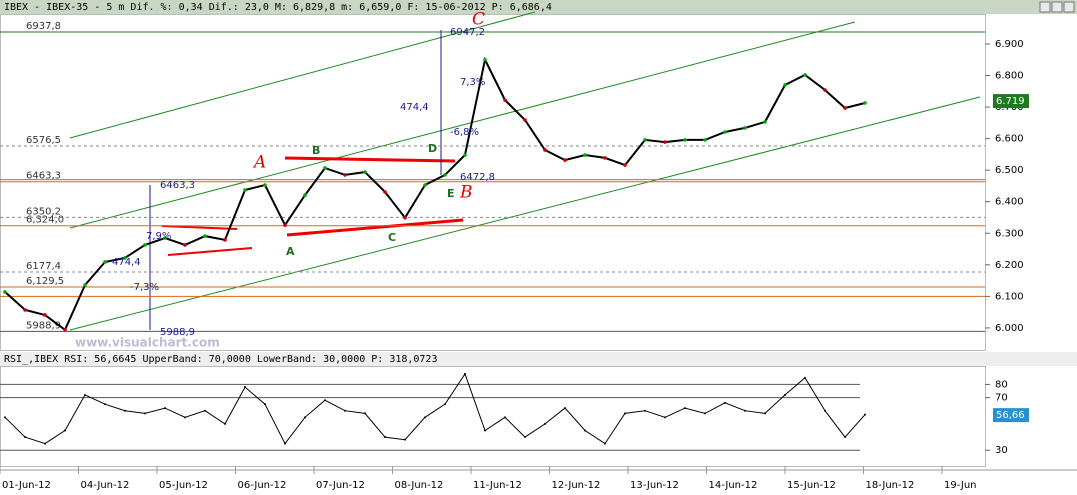 Image resolution: width=1077 pixels, height=495 pixels. What do you see at coordinates (478, 20) in the screenshot?
I see `annotation: C` at bounding box center [478, 20].